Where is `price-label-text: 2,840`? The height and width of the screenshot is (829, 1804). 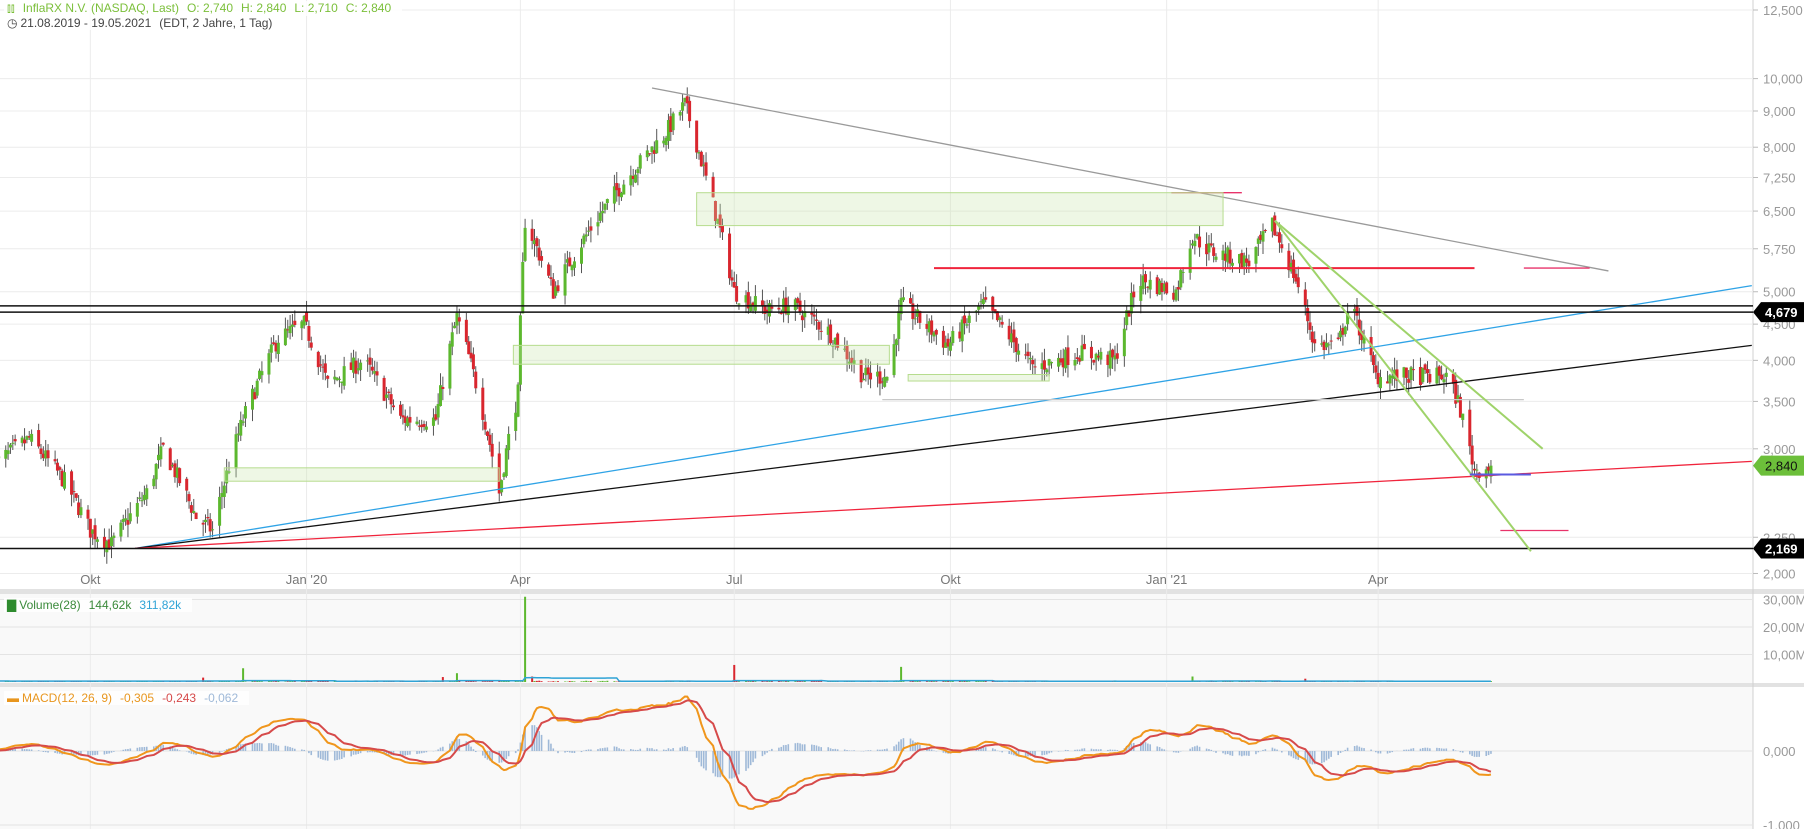 price-label-text: 2,840 is located at coordinates (1781, 466).